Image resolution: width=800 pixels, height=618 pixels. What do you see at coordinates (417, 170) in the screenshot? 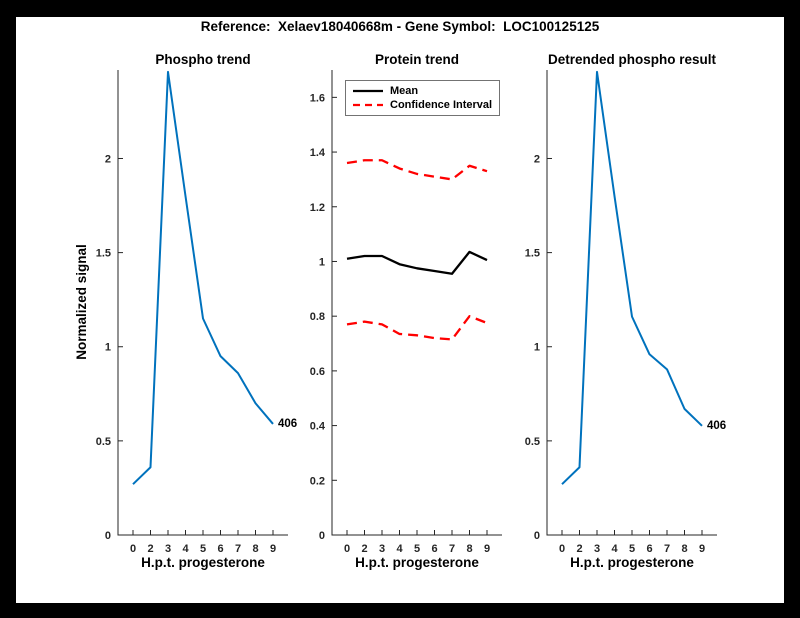
I see `series-ci-upper` at bounding box center [417, 170].